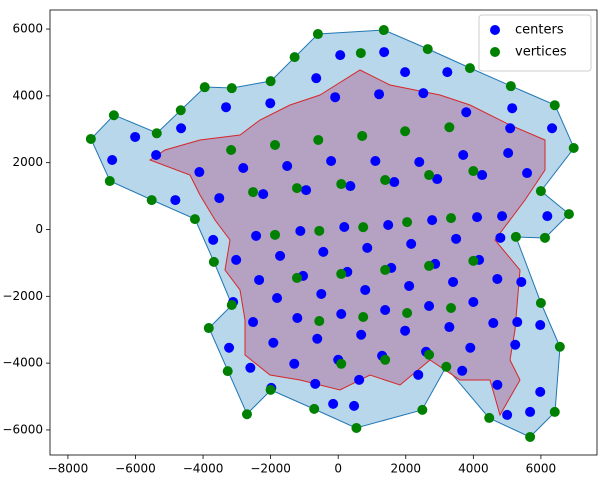 This screenshot has height=491, width=607. Describe the element at coordinates (338, 469) in the screenshot. I see `x-tick-label: 0` at that location.